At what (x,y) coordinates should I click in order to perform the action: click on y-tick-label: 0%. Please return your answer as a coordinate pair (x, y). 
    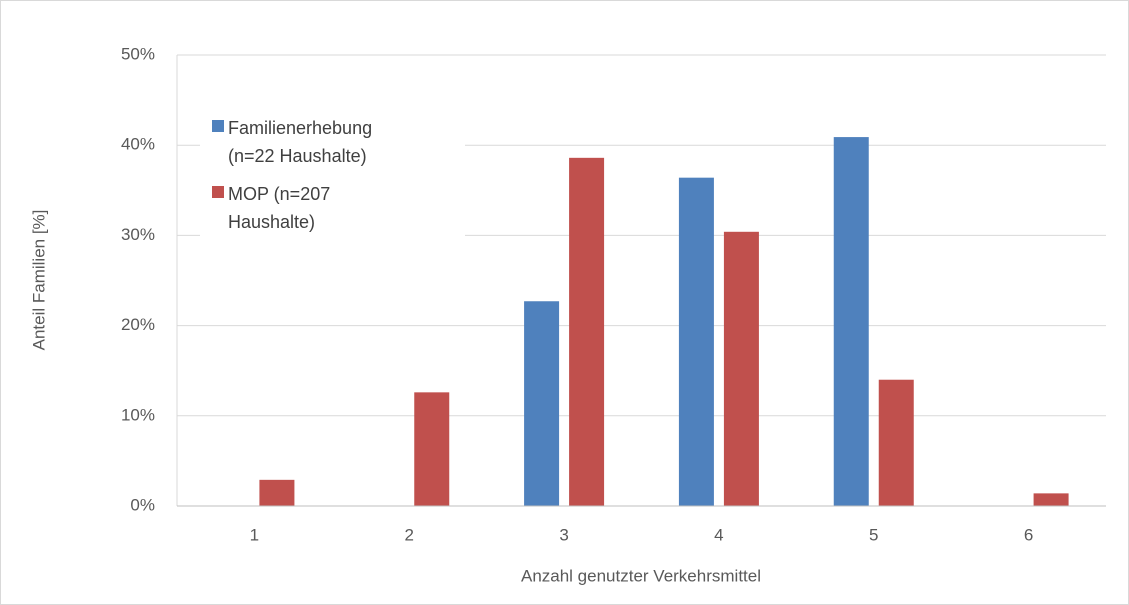
    Looking at the image, I should click on (142, 504).